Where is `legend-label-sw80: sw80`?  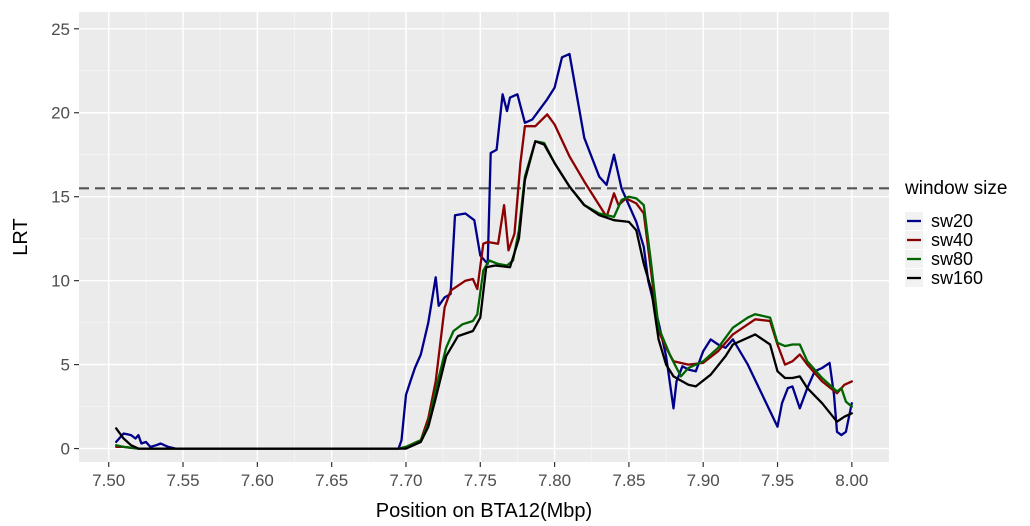 legend-label-sw80: sw80 is located at coordinates (952, 259).